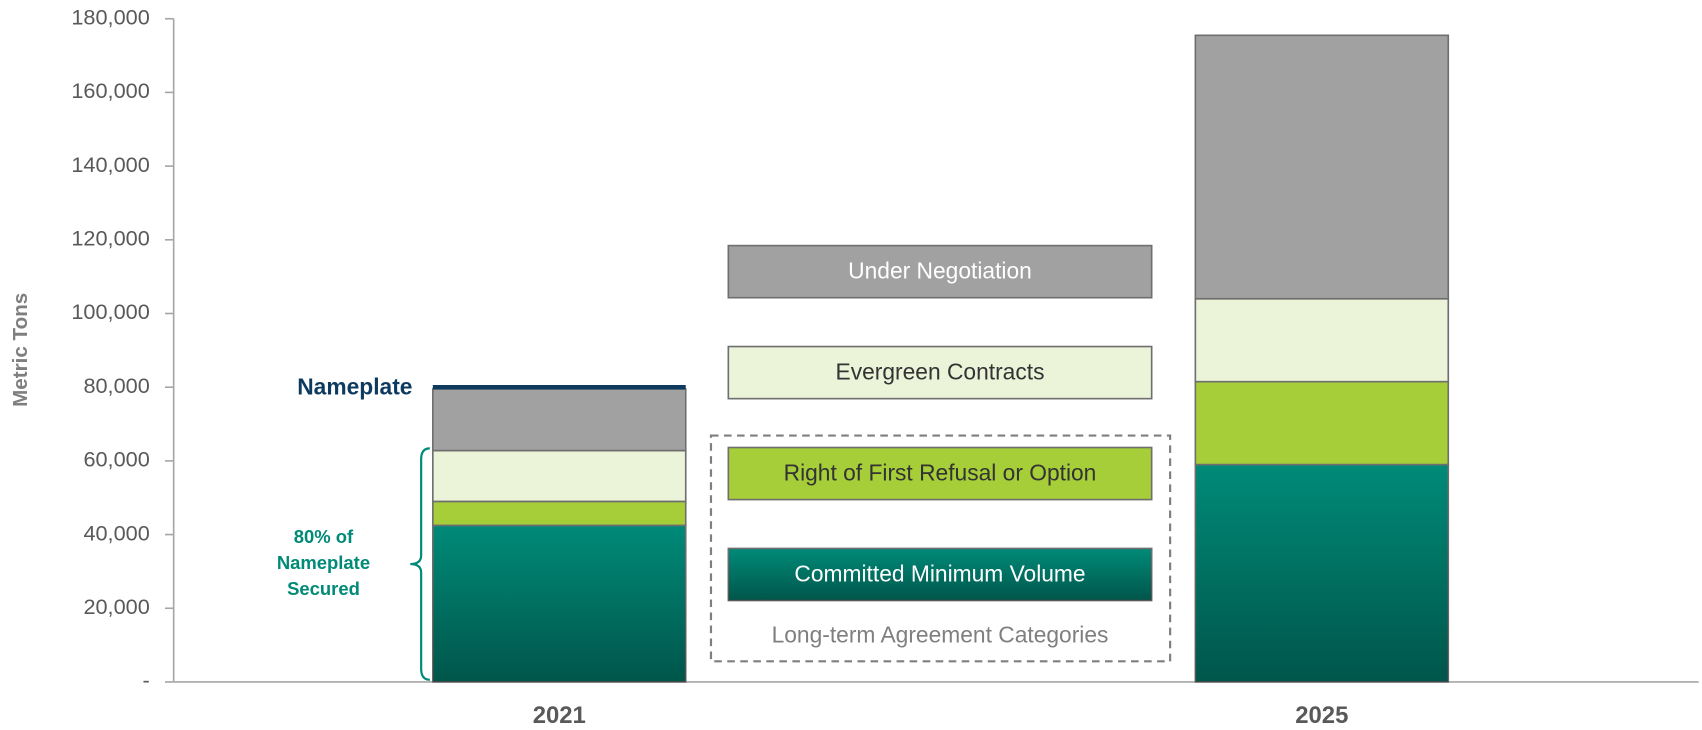 The width and height of the screenshot is (1702, 730). I want to click on nameplate-label: Nameplate, so click(354, 386).